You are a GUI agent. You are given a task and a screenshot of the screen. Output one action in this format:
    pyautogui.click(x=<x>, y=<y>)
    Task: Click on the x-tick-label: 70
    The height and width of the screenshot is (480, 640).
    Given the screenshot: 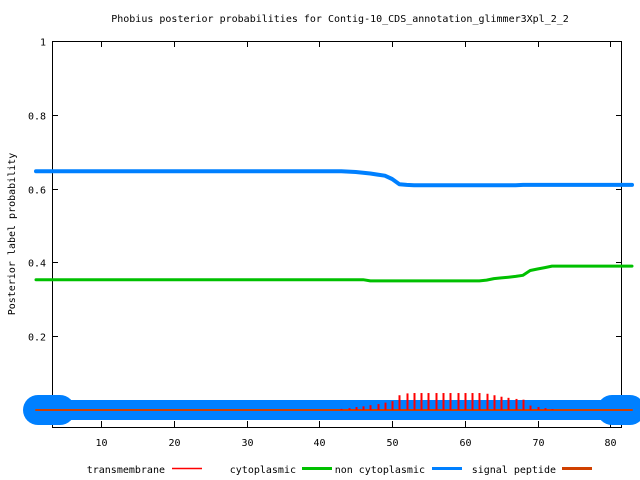 What is the action you would take?
    pyautogui.click(x=538, y=443)
    